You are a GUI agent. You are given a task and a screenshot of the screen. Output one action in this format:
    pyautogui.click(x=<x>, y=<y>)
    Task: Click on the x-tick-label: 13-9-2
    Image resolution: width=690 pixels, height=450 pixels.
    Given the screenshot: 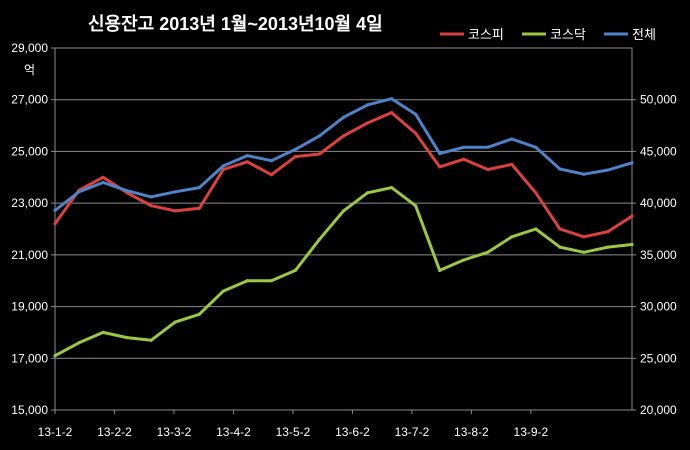 What is the action you would take?
    pyautogui.click(x=531, y=432)
    